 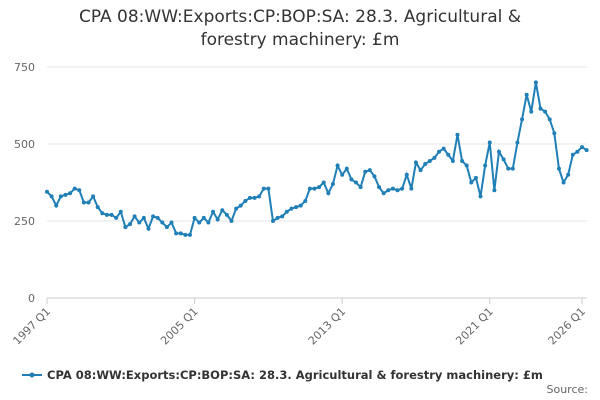 I want to click on y-tick-label: 750, so click(x=24, y=67).